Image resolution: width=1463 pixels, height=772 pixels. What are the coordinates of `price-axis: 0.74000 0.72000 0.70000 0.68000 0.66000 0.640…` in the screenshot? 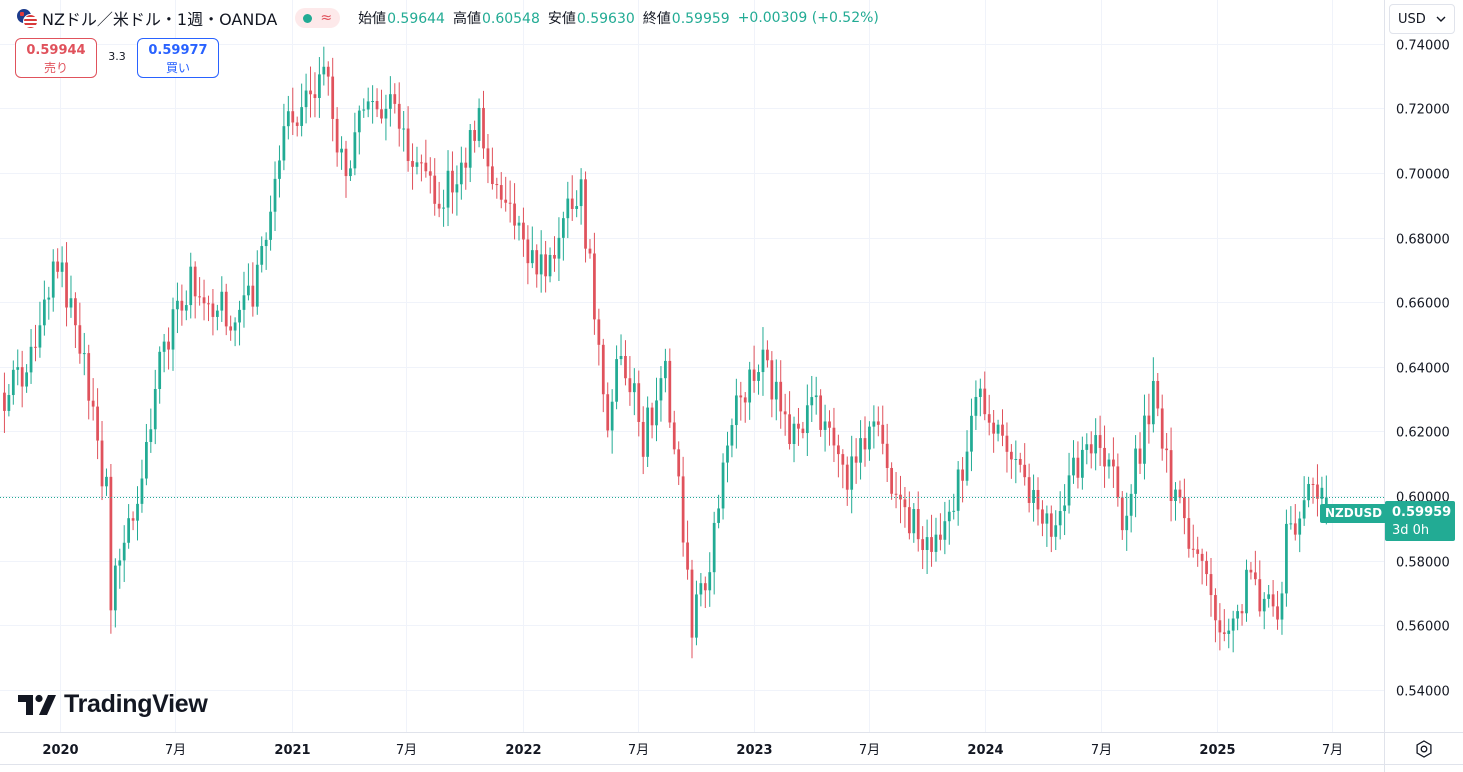 It's located at (1423, 369).